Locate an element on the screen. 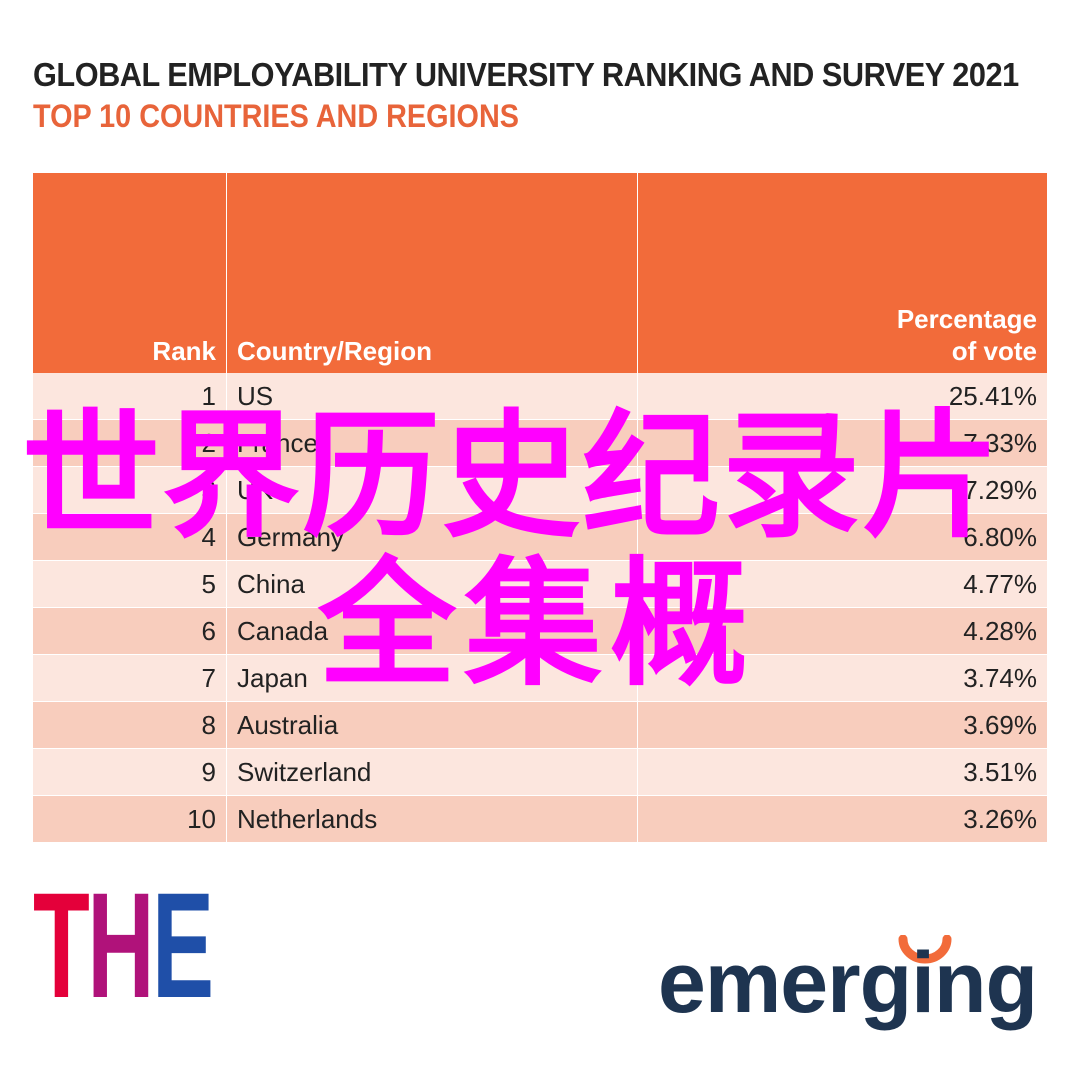 The width and height of the screenshot is (1080, 1080). overlay-text: 全集概 is located at coordinates (537, 625).